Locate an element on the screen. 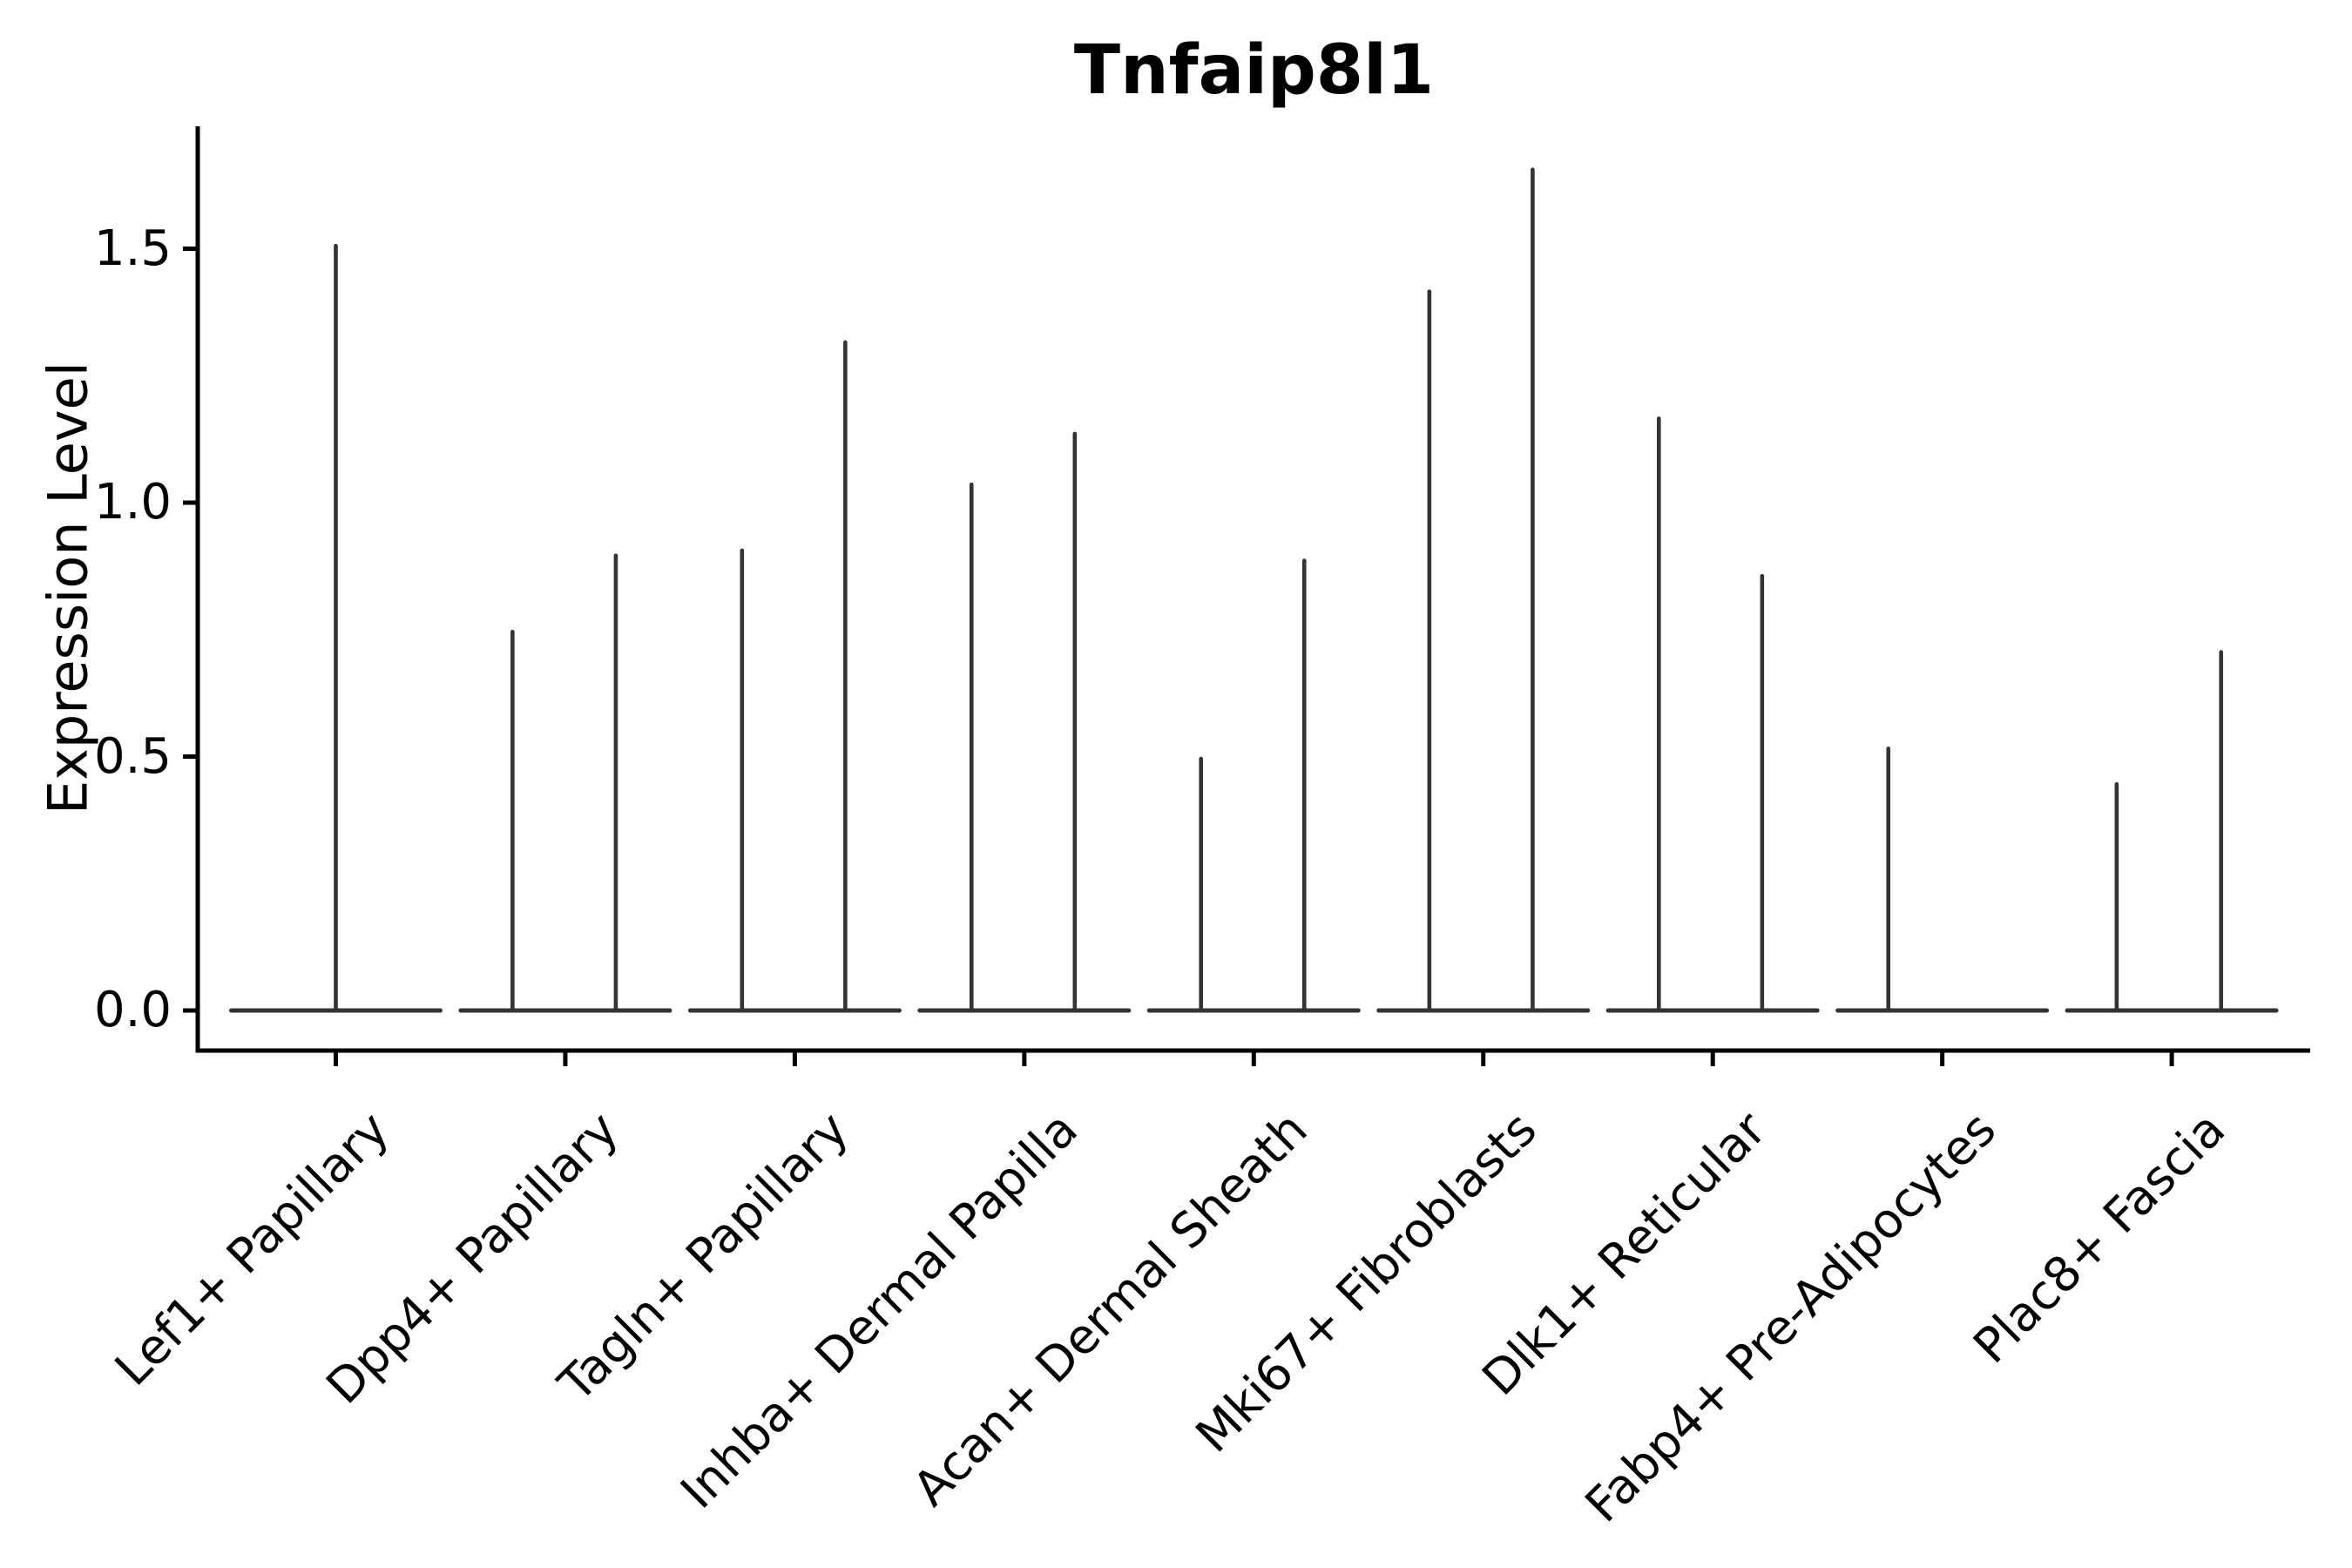 The height and width of the screenshot is (1568, 2352). chart-title: Tnfaip8l1 is located at coordinates (1254, 70).